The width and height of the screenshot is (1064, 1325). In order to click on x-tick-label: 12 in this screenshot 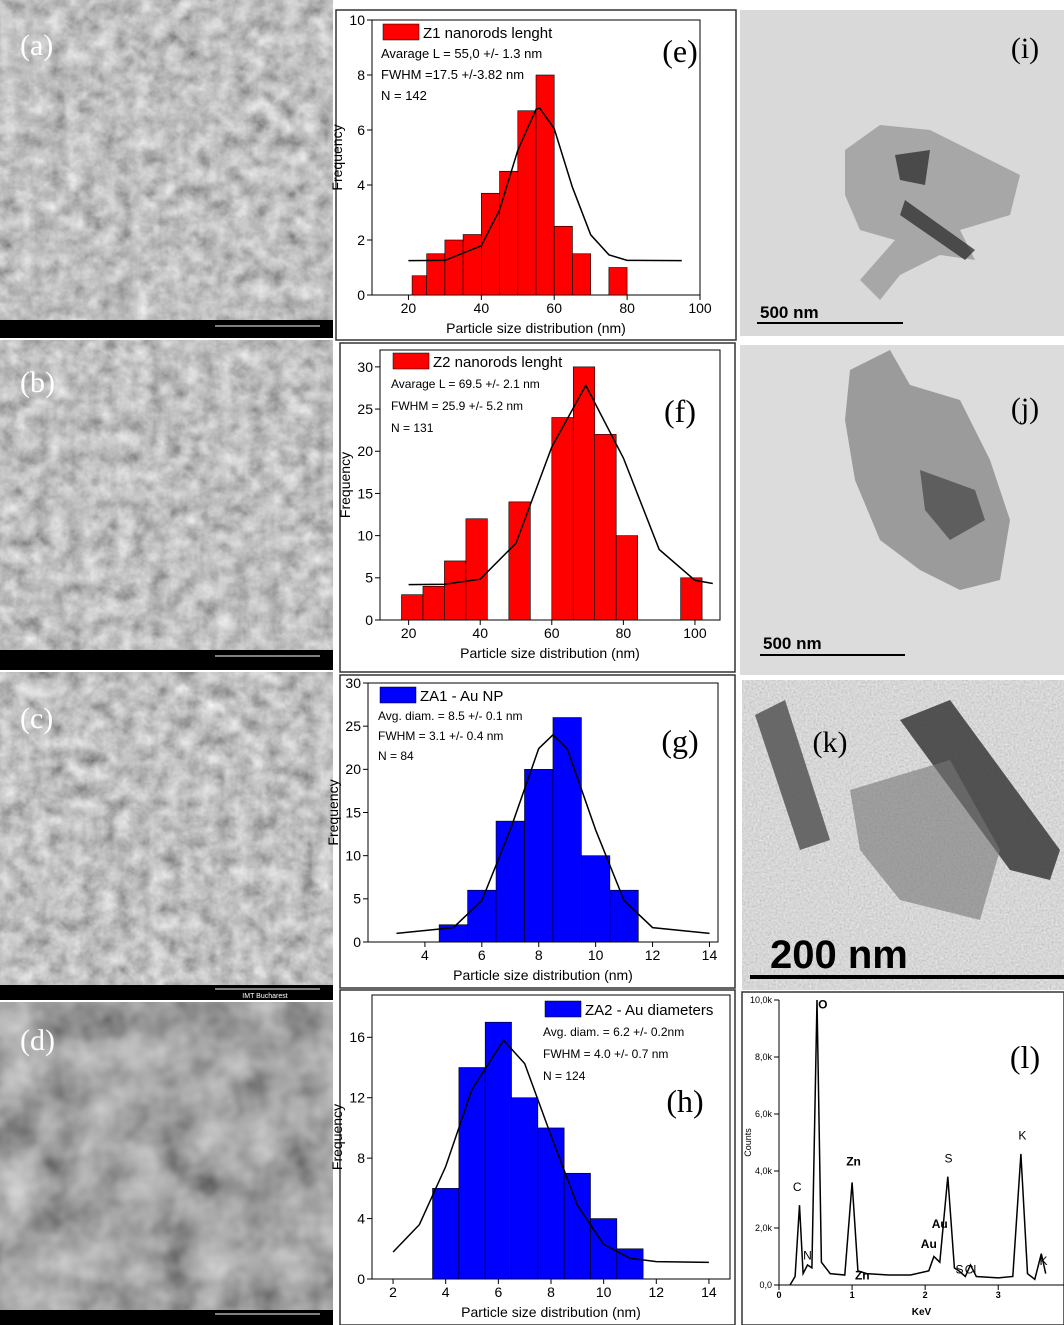, I will do `click(657, 1292)`.